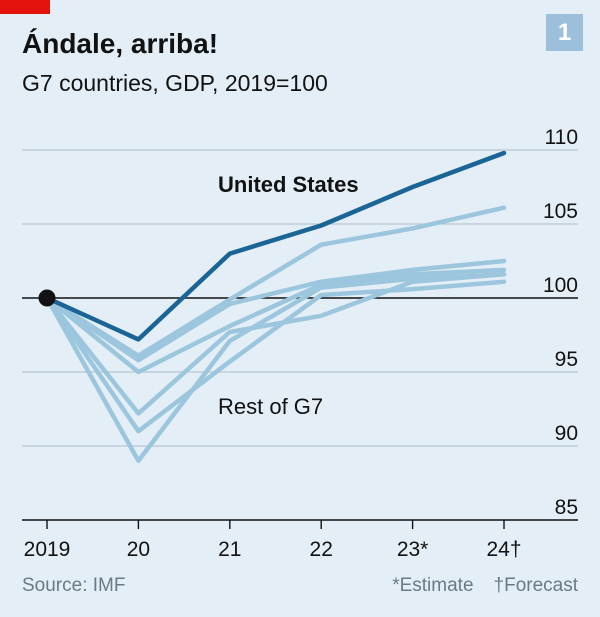 The height and width of the screenshot is (617, 600). I want to click on y-tick-label: 100, so click(560, 285).